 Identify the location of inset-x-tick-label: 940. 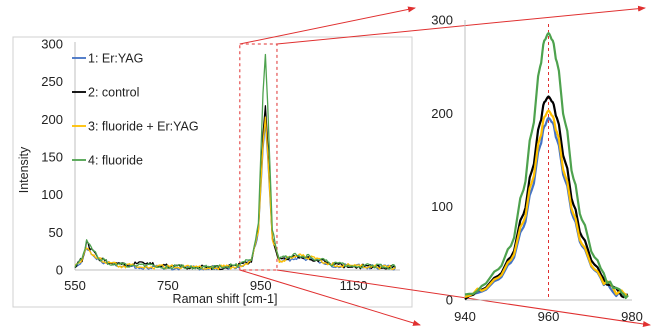
(465, 316).